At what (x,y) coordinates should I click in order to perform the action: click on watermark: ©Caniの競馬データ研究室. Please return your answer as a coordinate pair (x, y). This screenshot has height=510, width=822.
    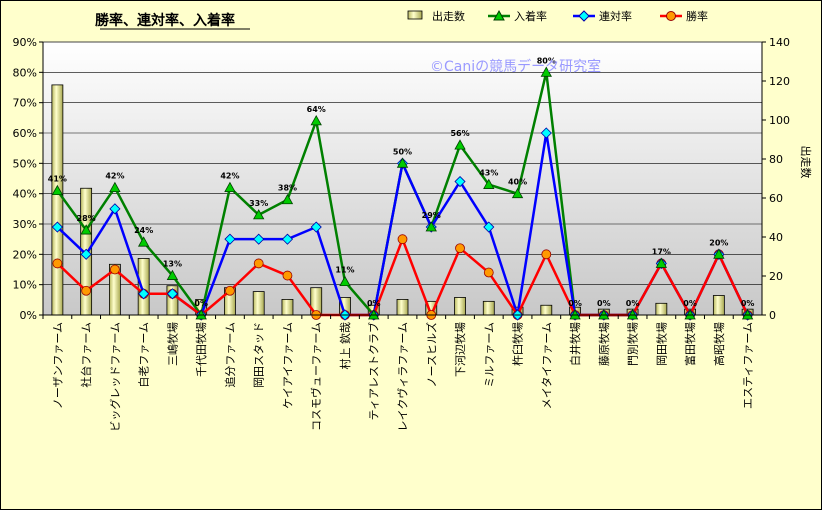
    Looking at the image, I should click on (515, 66).